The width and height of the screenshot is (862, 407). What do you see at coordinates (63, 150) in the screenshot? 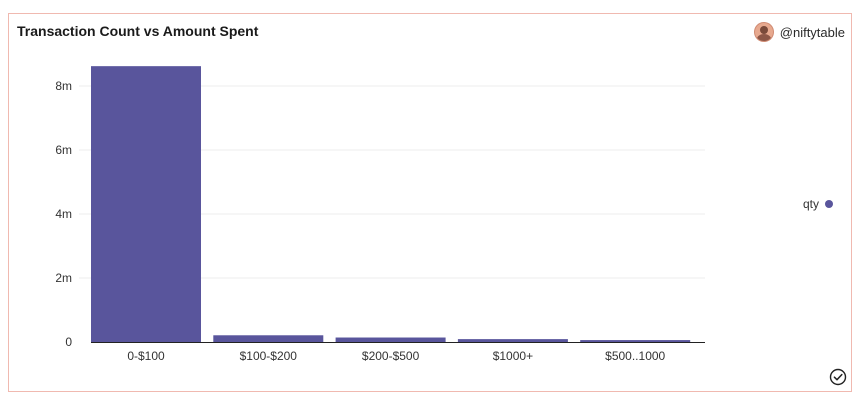
I see `y-tick-label: 6m` at bounding box center [63, 150].